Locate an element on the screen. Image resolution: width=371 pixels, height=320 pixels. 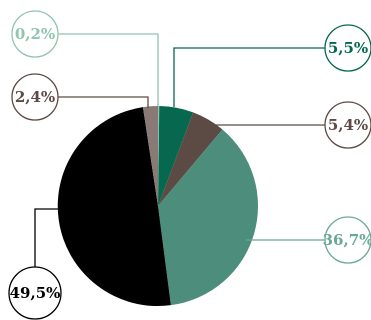
slice-label-5: 2,4% is located at coordinates (35, 97).